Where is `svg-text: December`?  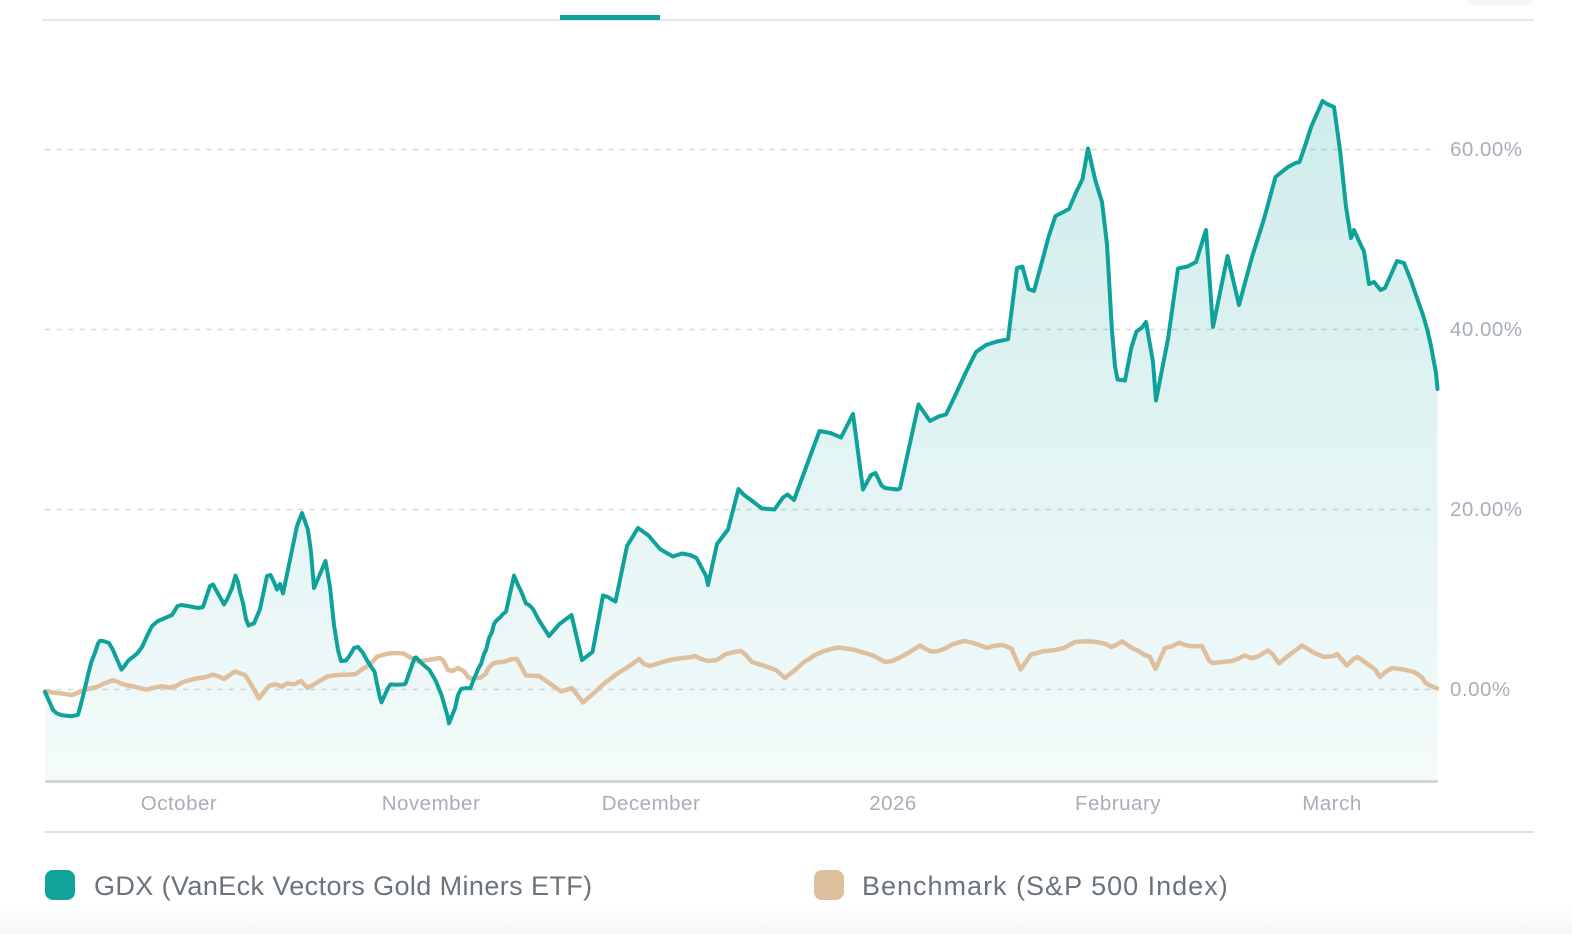
svg-text: December is located at coordinates (651, 803).